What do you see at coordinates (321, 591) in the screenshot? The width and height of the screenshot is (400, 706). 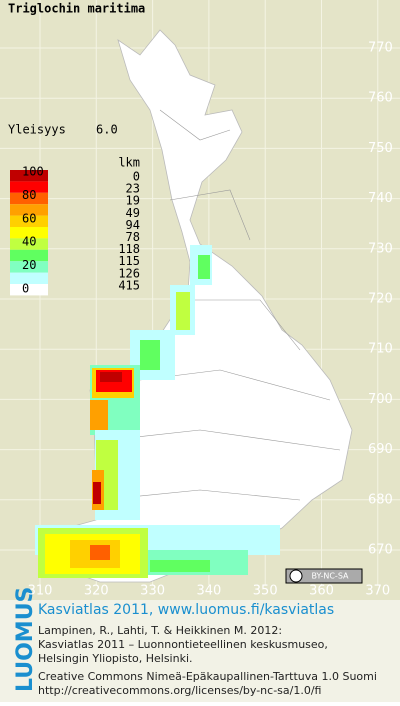 I see `x-grid-label: 360` at bounding box center [321, 591].